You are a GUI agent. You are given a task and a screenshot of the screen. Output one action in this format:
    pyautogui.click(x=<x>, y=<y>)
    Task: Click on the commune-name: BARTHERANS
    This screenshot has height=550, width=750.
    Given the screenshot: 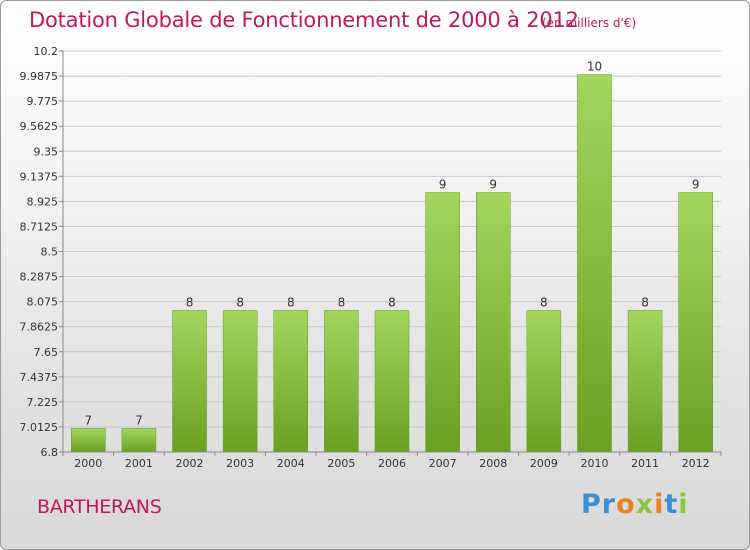 What is the action you would take?
    pyautogui.click(x=99, y=507)
    